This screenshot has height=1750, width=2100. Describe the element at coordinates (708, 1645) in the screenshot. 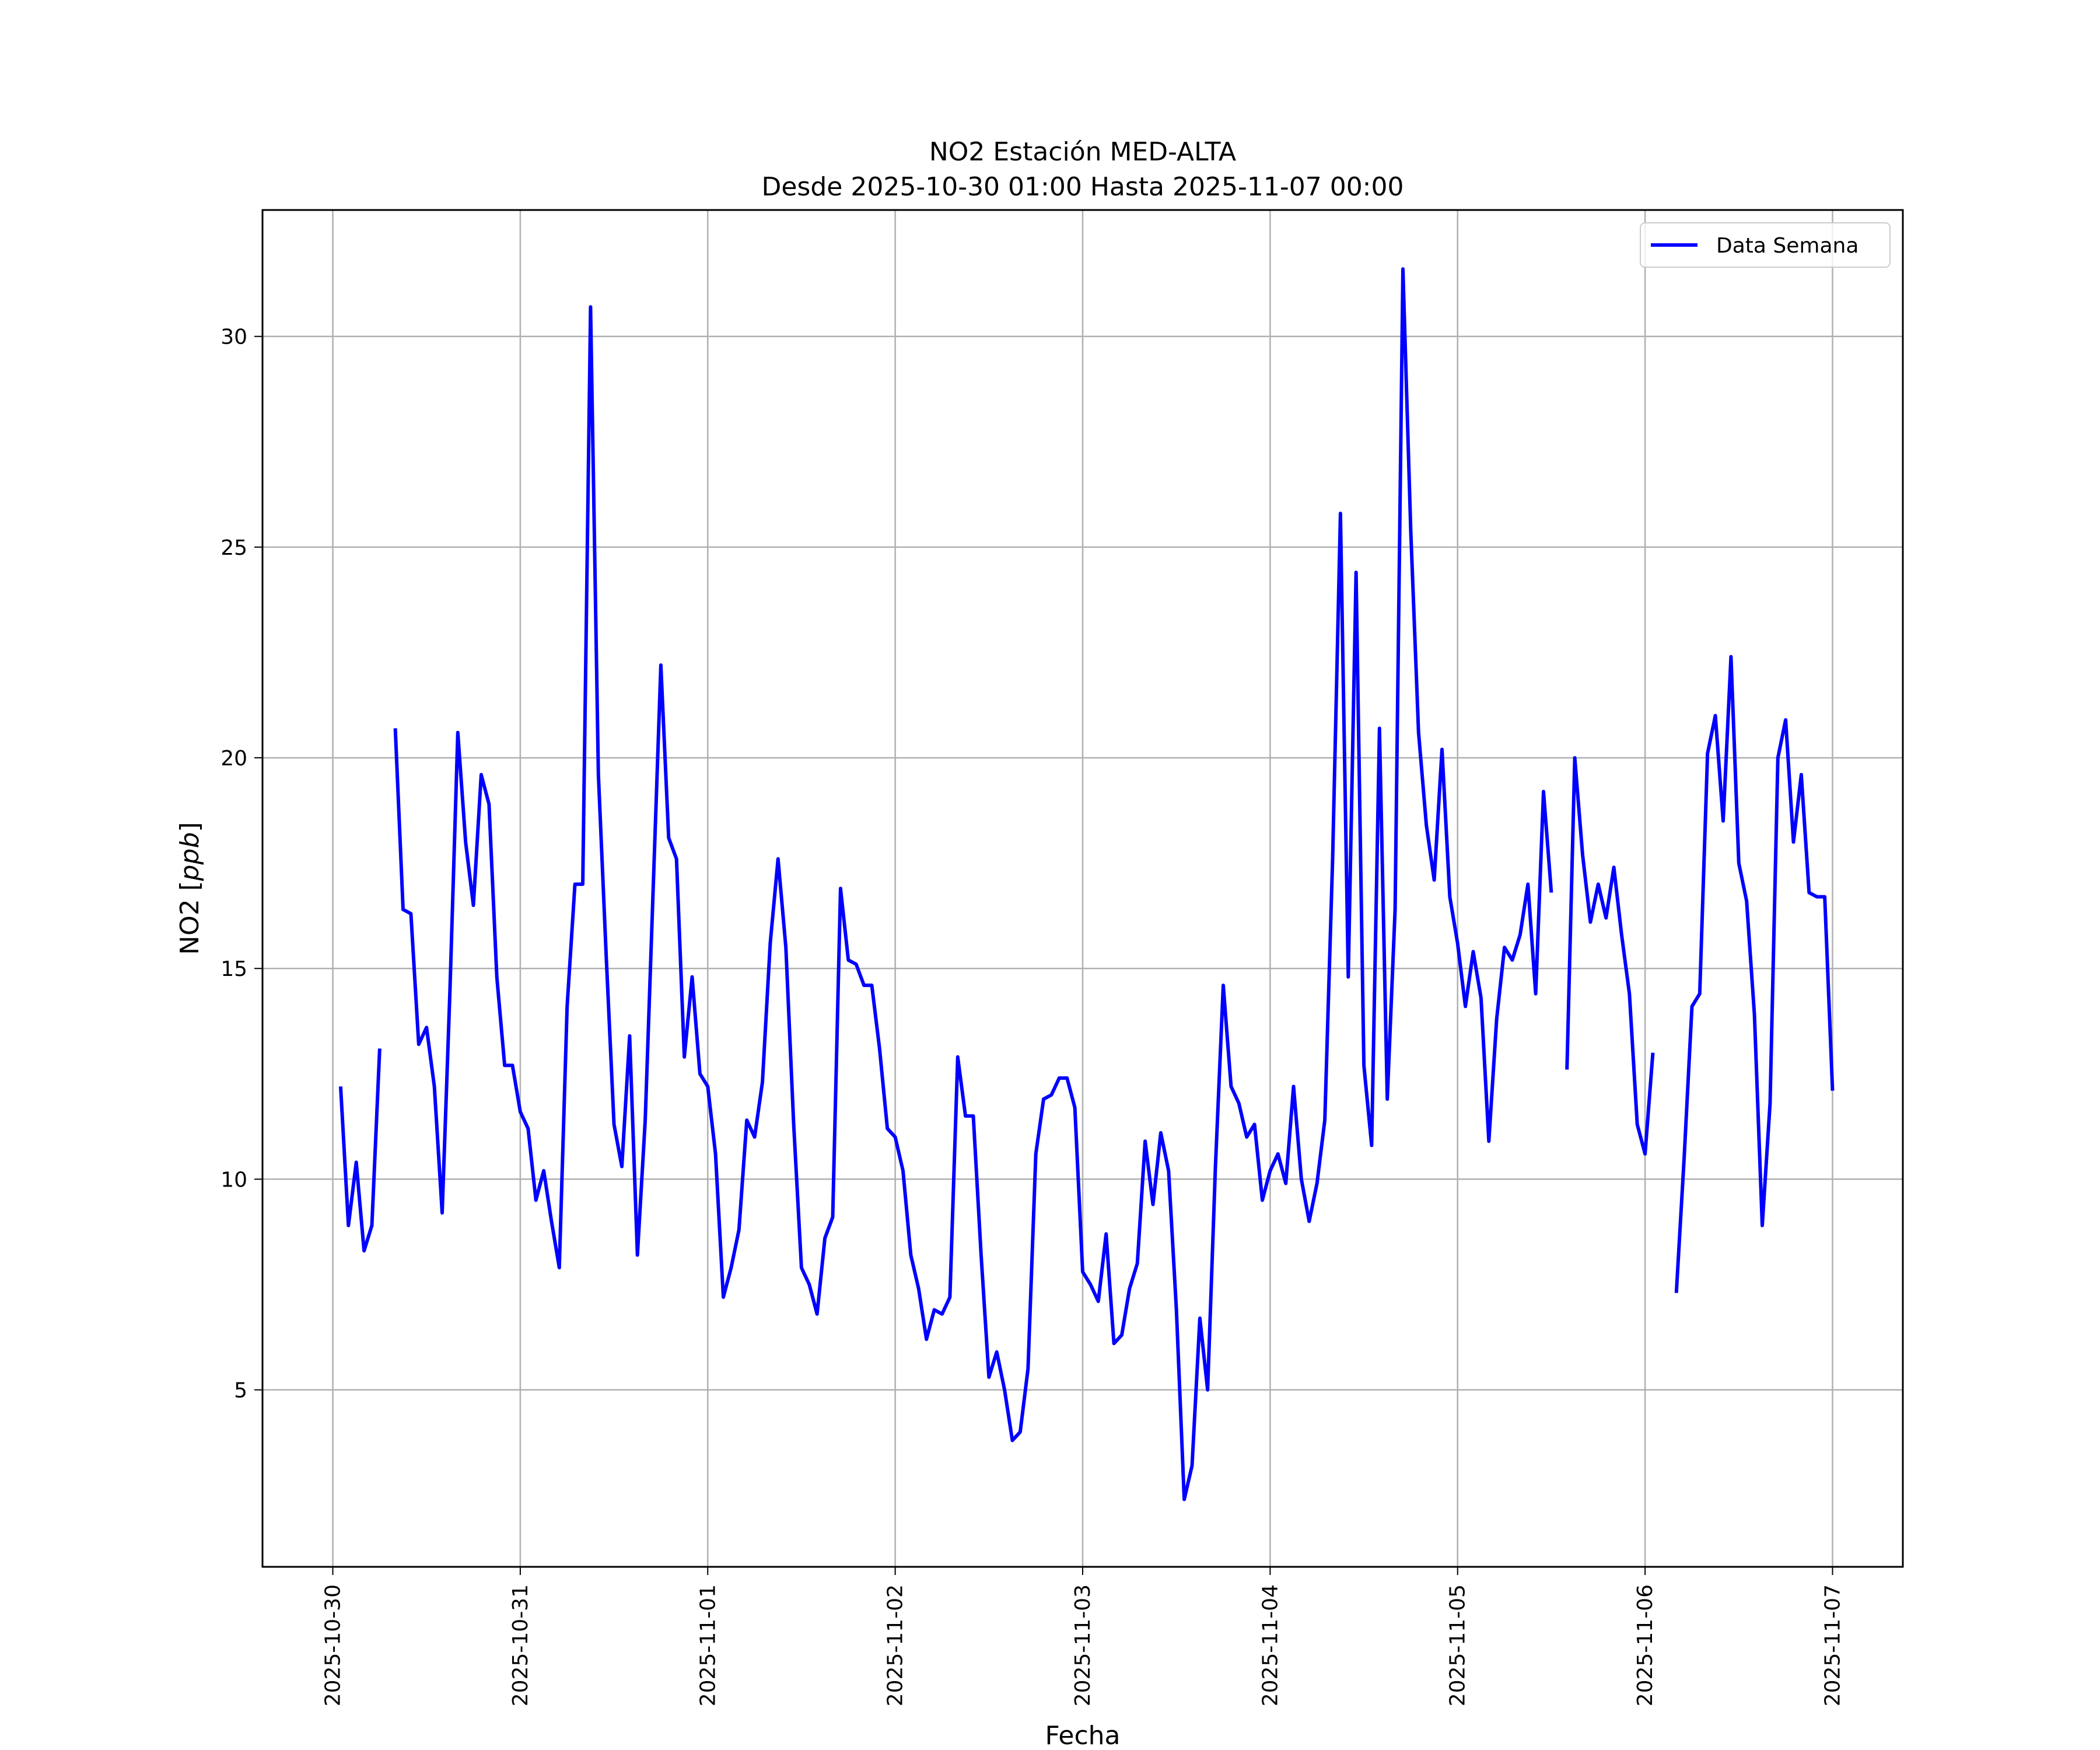

I see `x-tick-label: 2025-11-01` at that location.